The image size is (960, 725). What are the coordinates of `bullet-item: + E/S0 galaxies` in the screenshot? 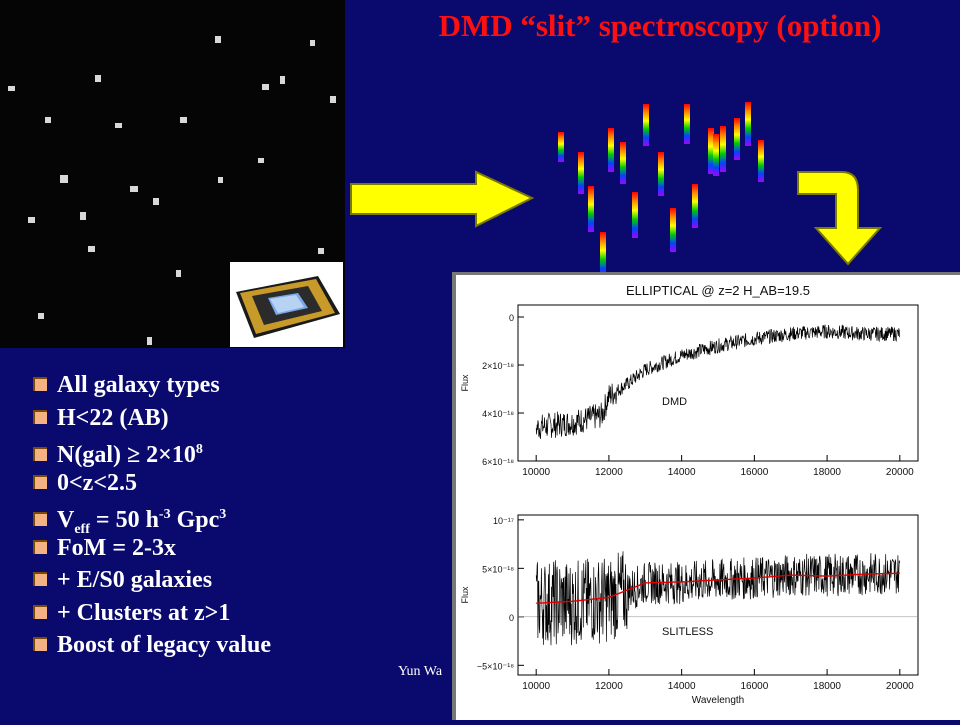 It's located at (122, 580).